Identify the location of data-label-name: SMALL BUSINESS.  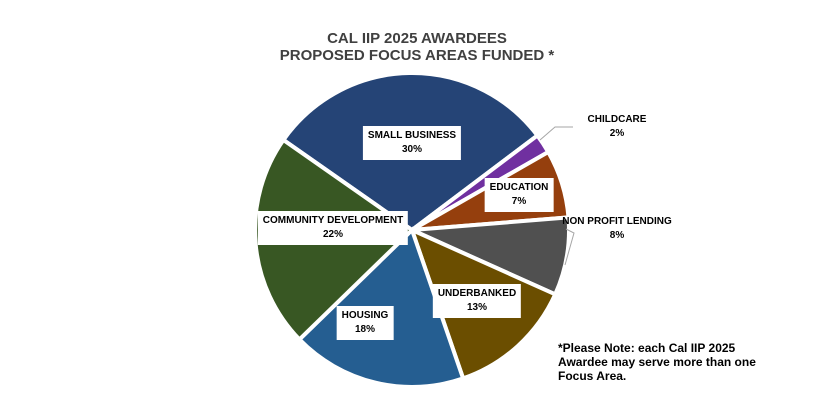
(412, 135).